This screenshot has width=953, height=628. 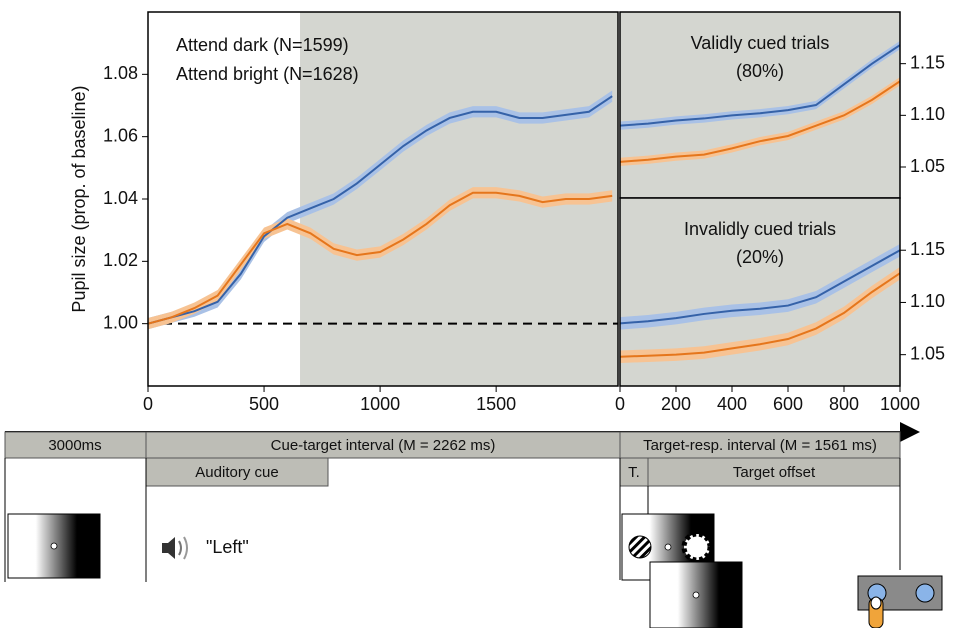 I want to click on speech-text: "Left", so click(x=227, y=547).